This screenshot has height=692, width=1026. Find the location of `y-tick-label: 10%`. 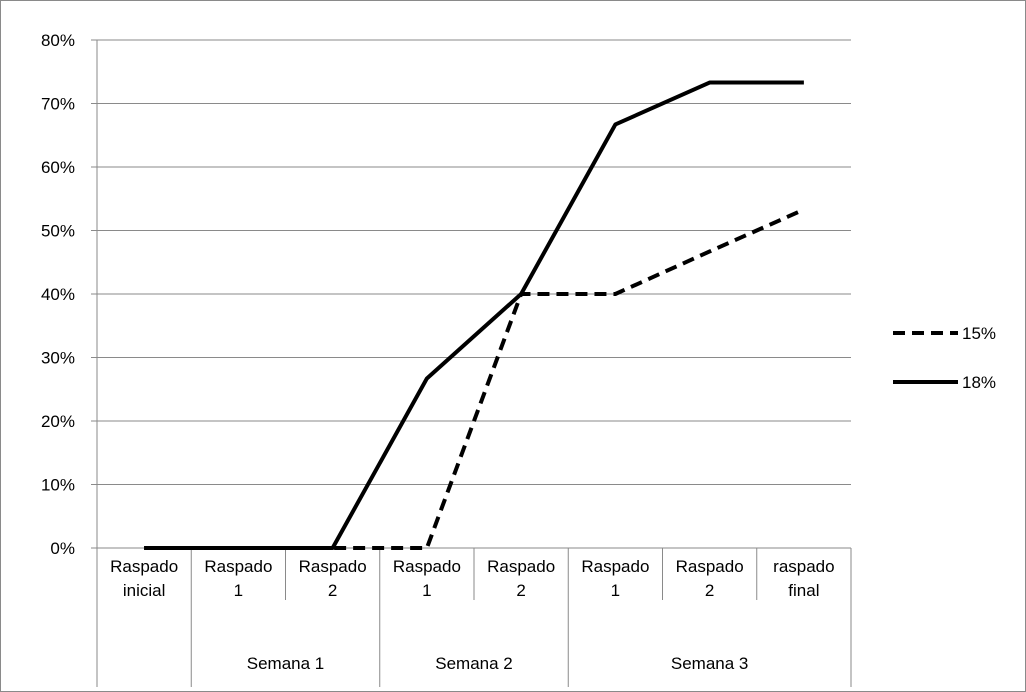

y-tick-label: 10% is located at coordinates (58, 485).